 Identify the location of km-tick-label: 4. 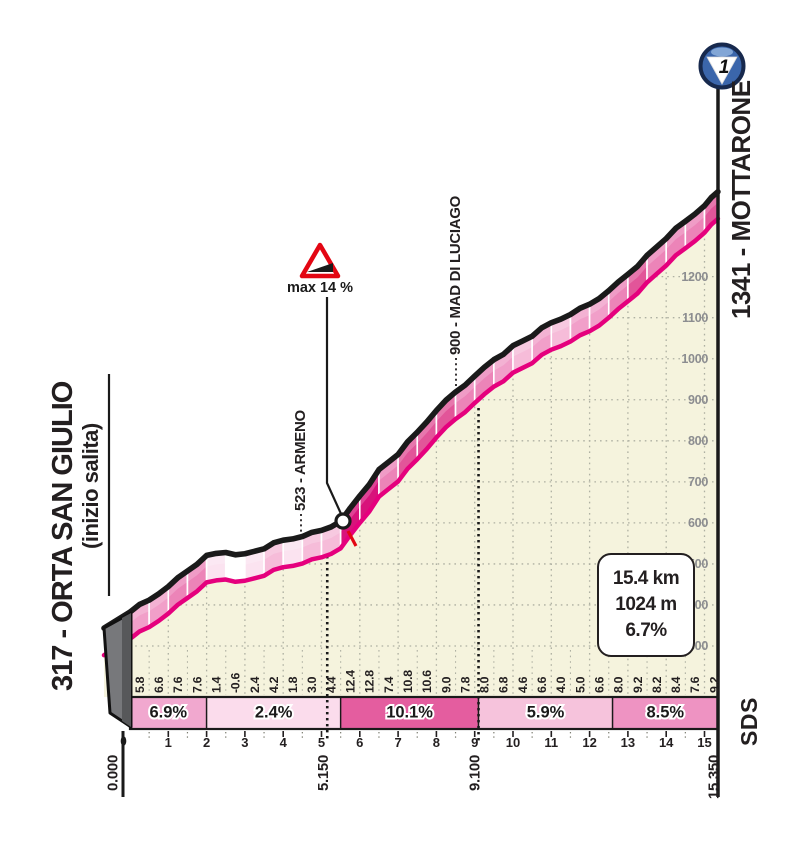
(284, 742).